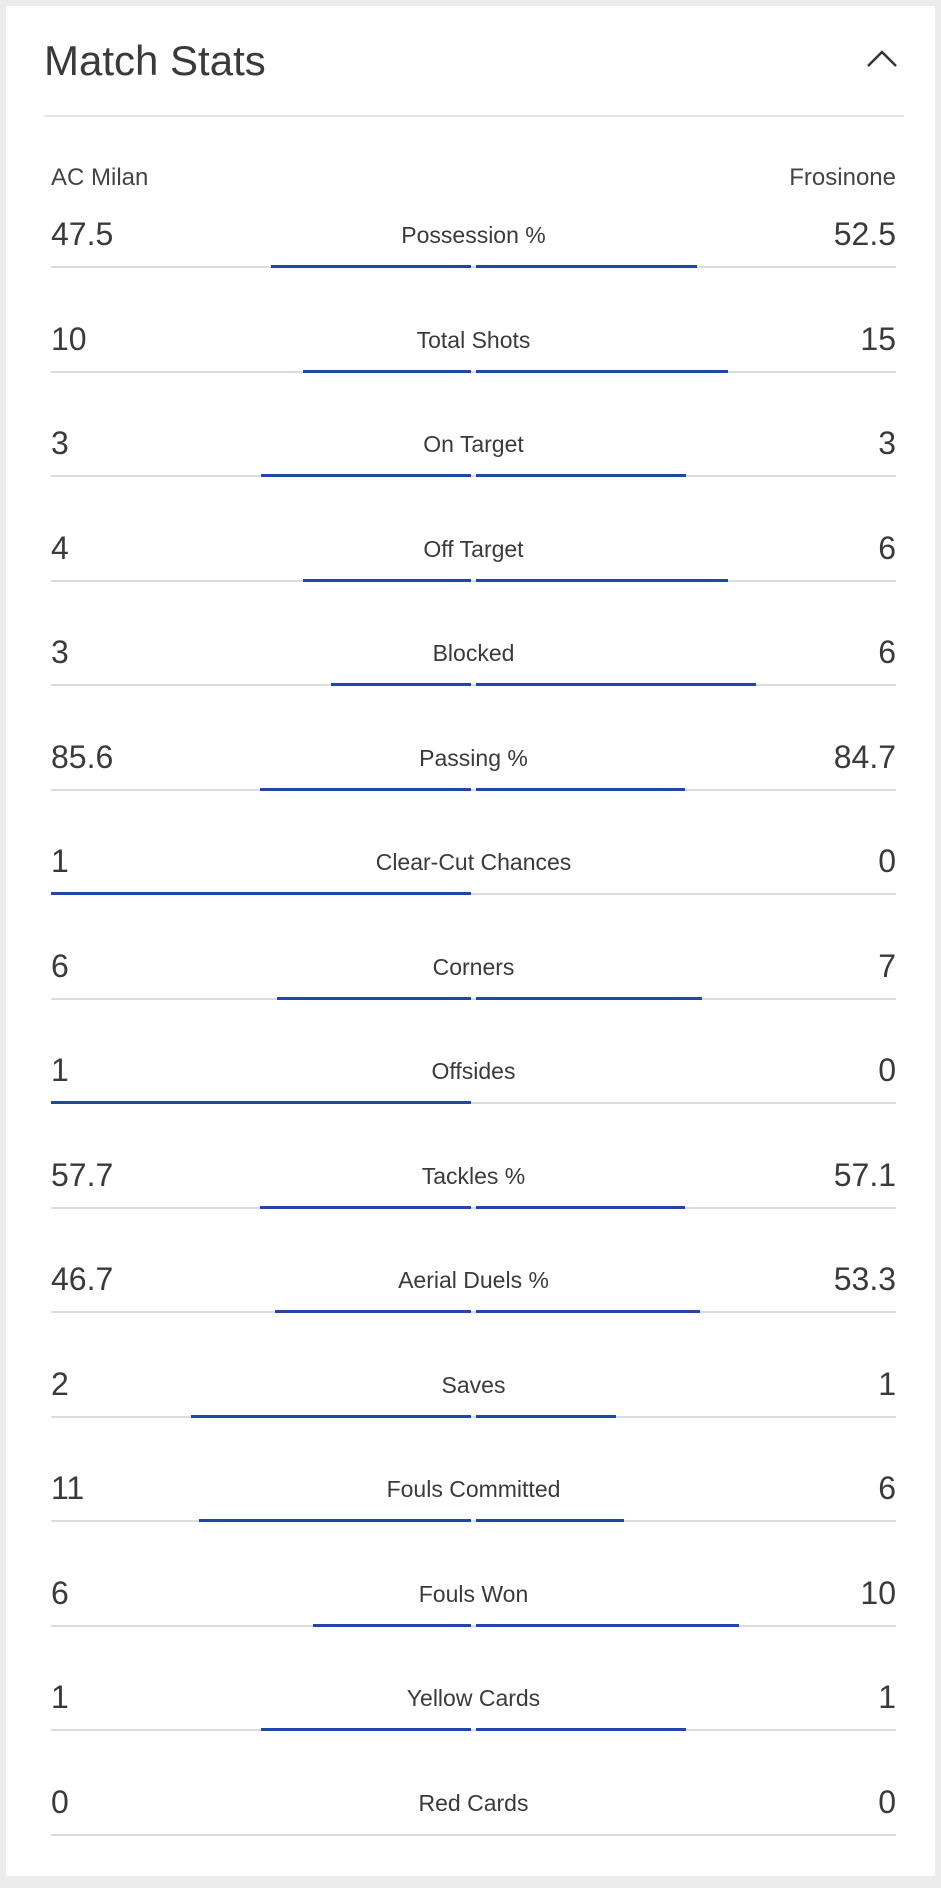 This screenshot has height=1888, width=941. I want to click on stat-home-value: 10, so click(69, 338).